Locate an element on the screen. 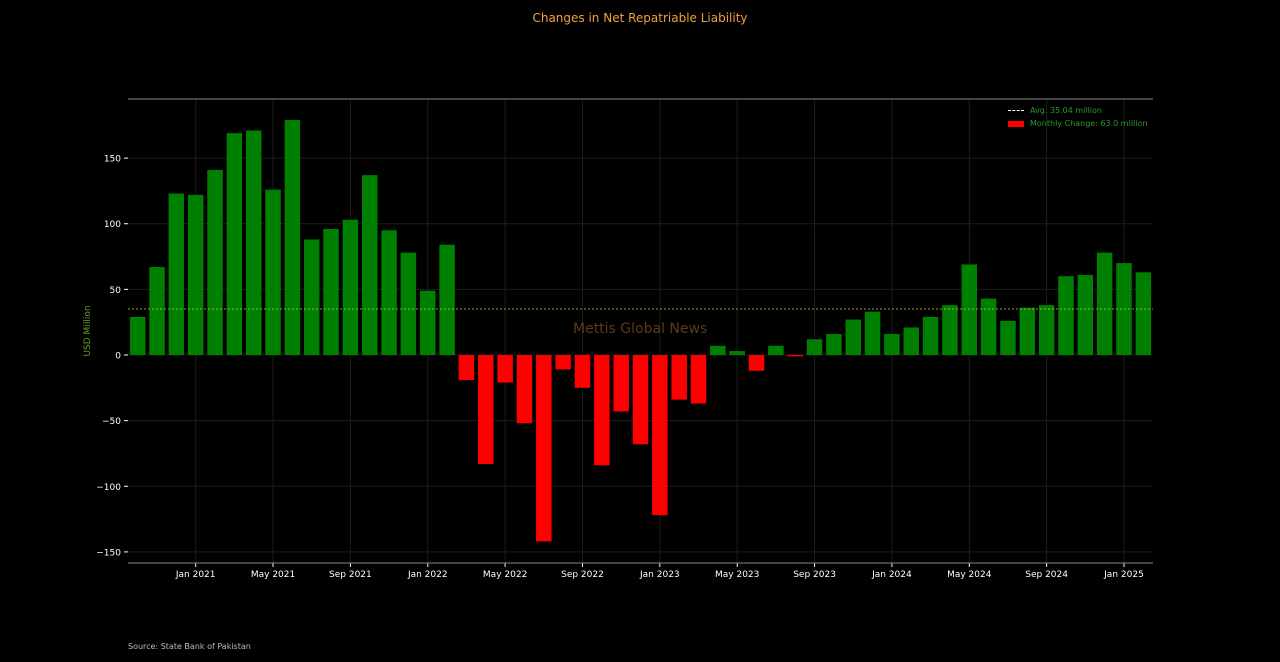 The image size is (1280, 662). source-note: Source: State Bank of Pakistan is located at coordinates (189, 646).